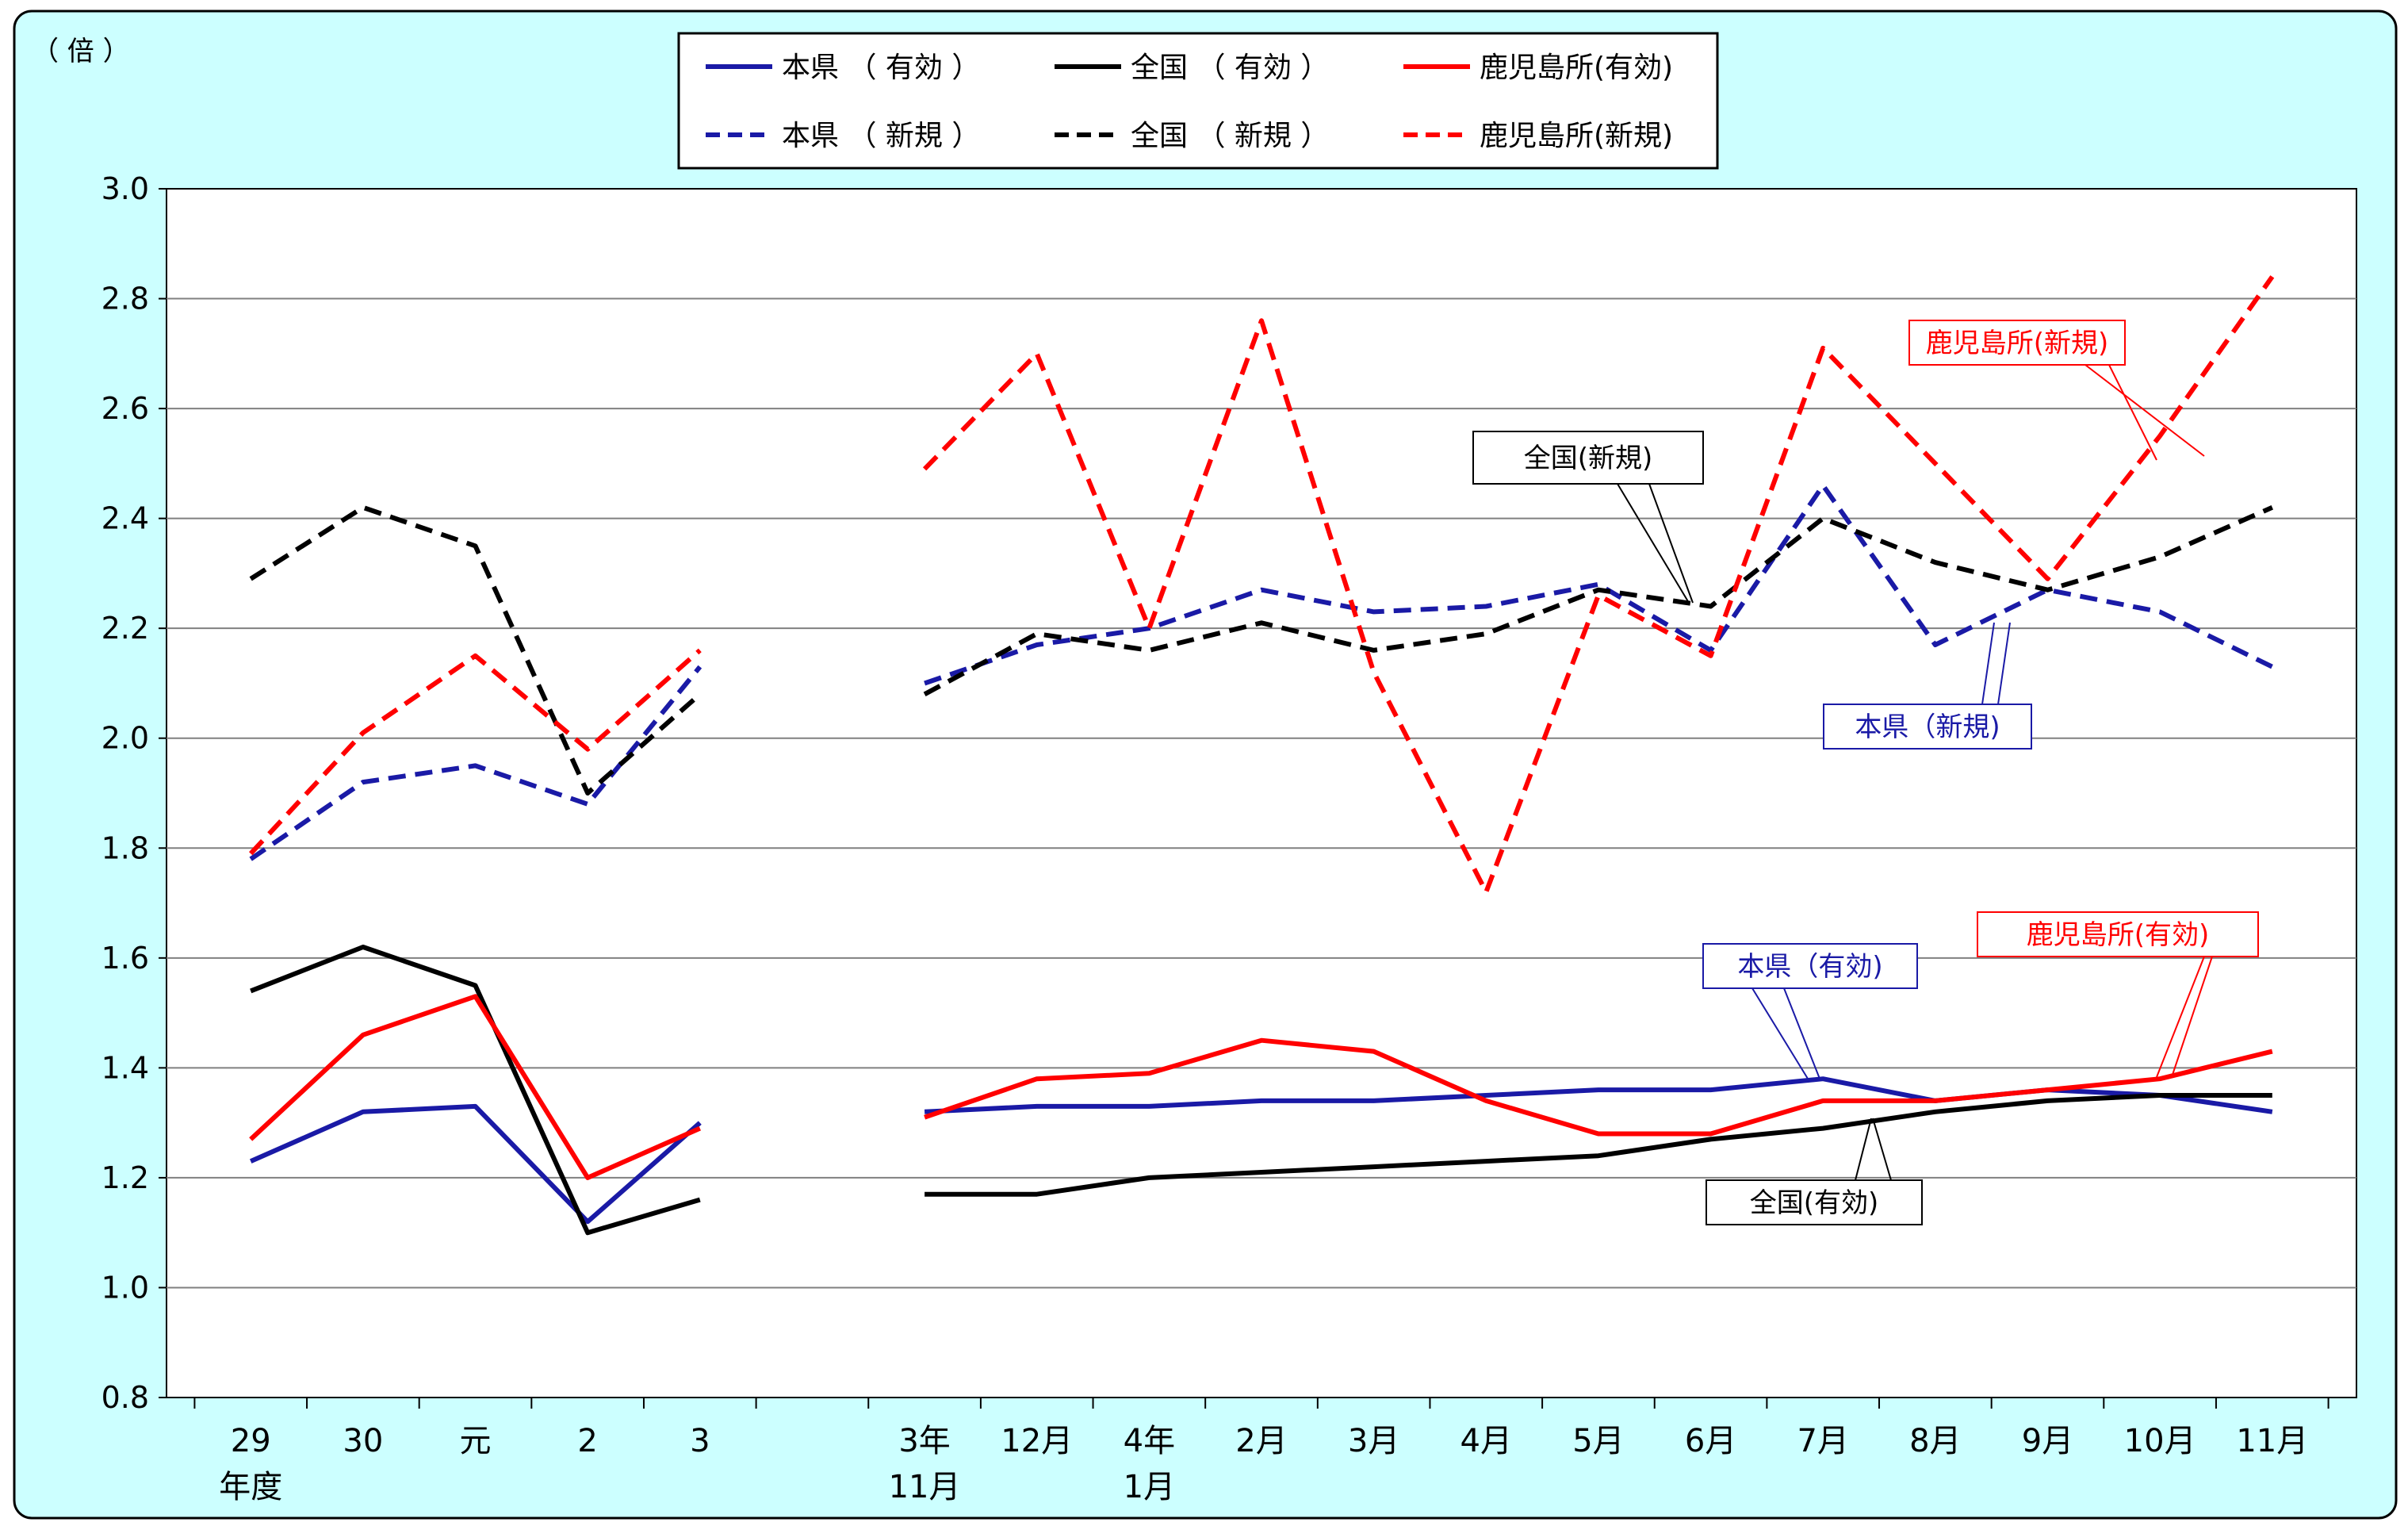 The width and height of the screenshot is (2408, 1526). Describe the element at coordinates (1576, 68) in the screenshot. I see `legend-label: 鹿児島所(有効)` at that location.